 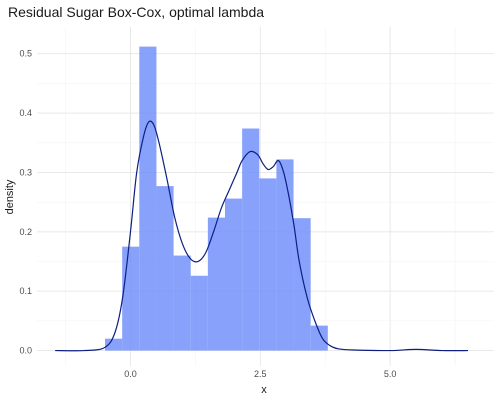 What do you see at coordinates (25, 351) in the screenshot?
I see `y-tick-label: 0.0` at bounding box center [25, 351].